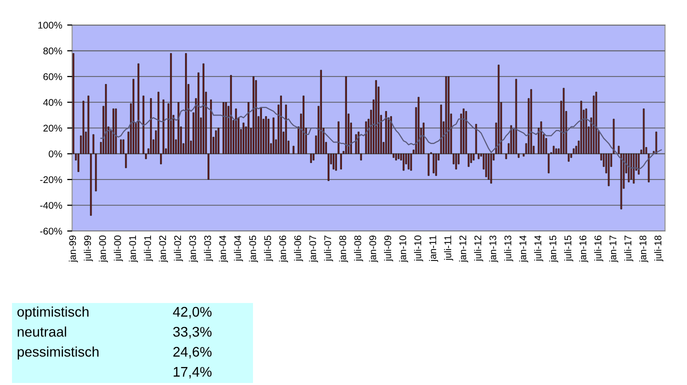 The image size is (687, 385). Describe the element at coordinates (163, 249) in the screenshot. I see `x-tick-label: jan-02` at that location.